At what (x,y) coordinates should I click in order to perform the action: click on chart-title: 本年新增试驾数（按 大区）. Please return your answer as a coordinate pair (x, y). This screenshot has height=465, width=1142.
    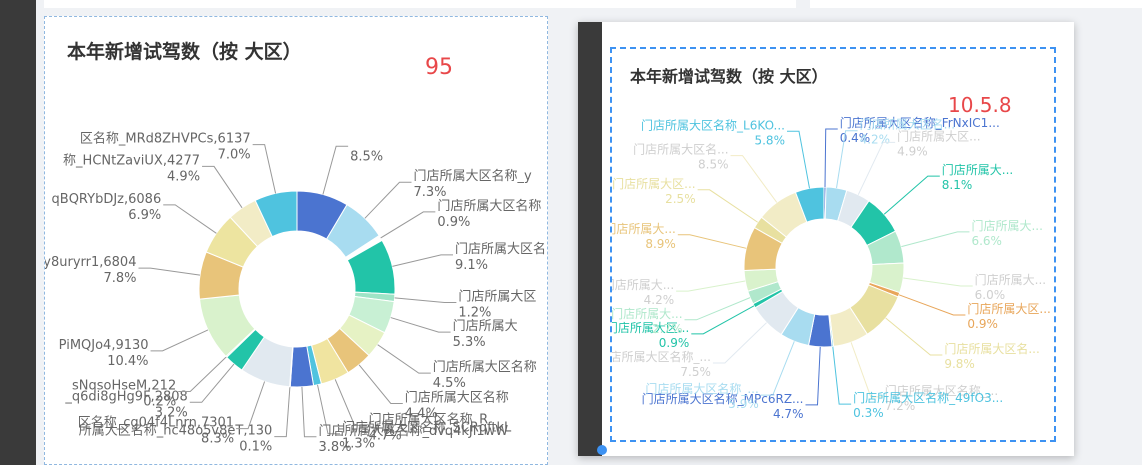
    Looking at the image, I should click on (184, 52).